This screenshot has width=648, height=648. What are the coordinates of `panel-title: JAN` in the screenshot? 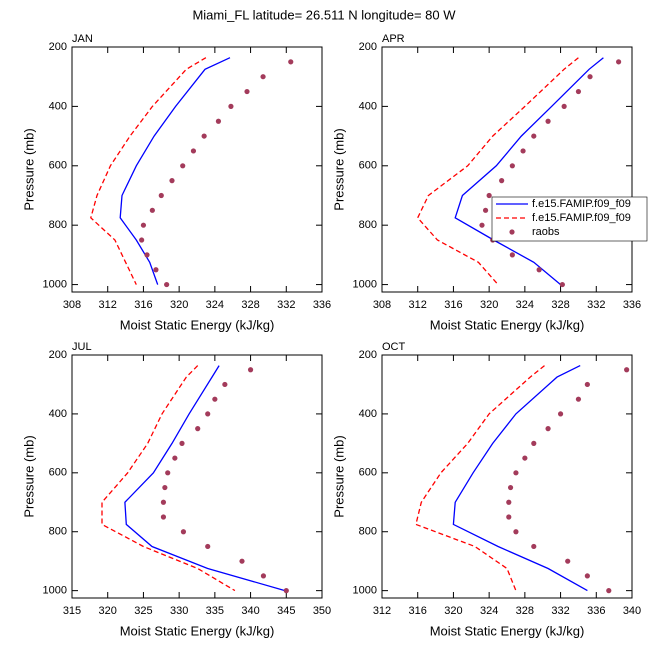 It's located at (82, 39).